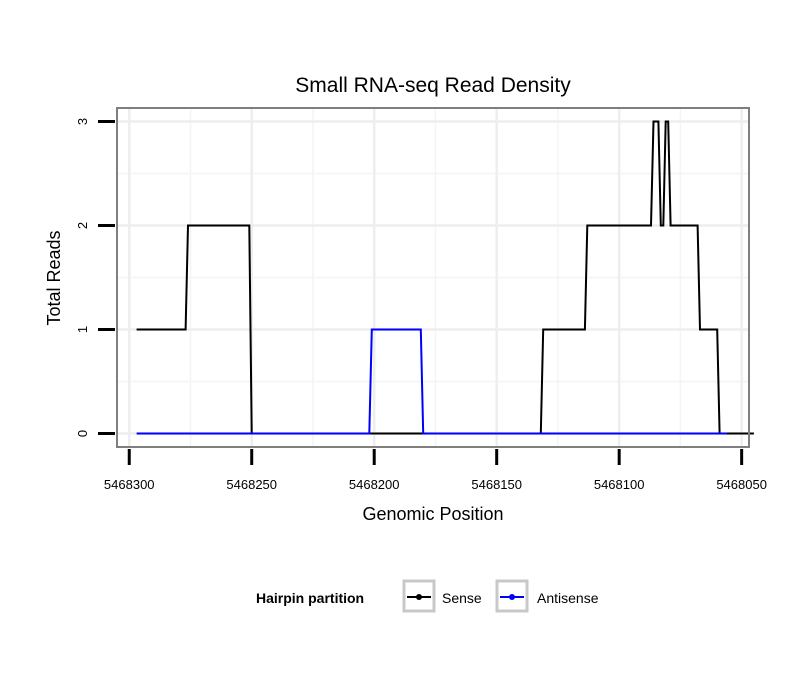 Image resolution: width=810 pixels, height=690 pixels. I want to click on x-tick-label: 5468250, so click(251, 484).